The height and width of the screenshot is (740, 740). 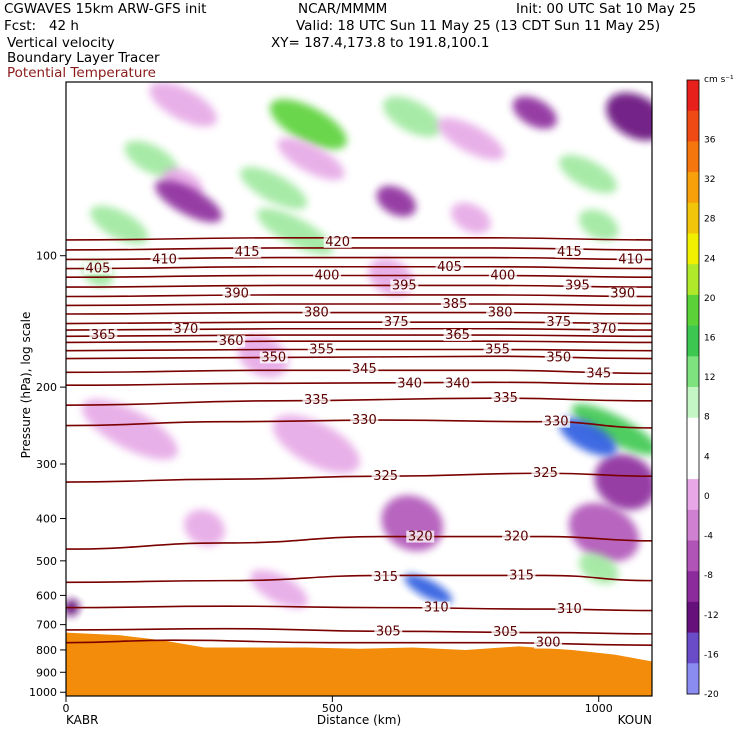 I want to click on colorbar-label--4: -4, so click(x=708, y=537).